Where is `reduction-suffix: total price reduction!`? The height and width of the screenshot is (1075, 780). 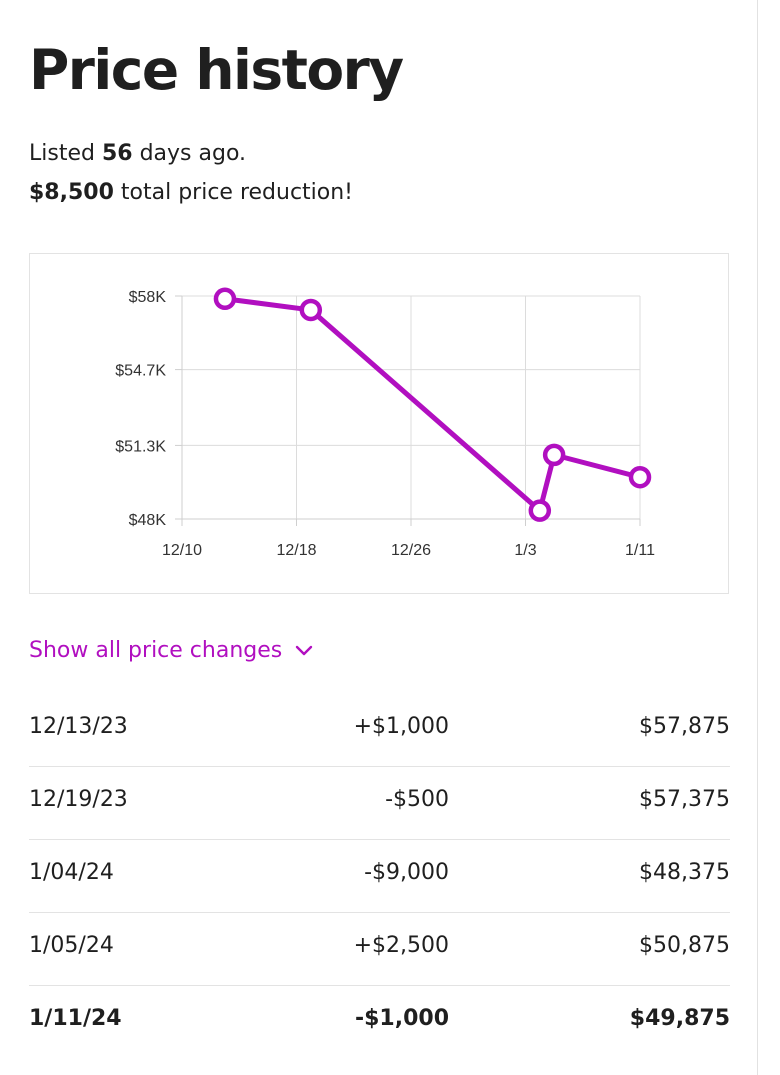
reduction-suffix: total price reduction! is located at coordinates (233, 192).